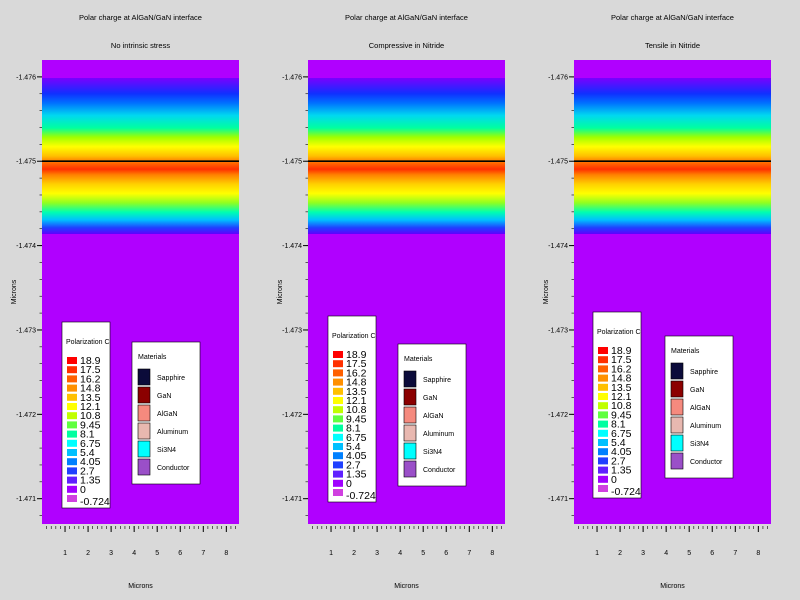  I want to click on y-tick-label: -1.472, so click(292, 415).